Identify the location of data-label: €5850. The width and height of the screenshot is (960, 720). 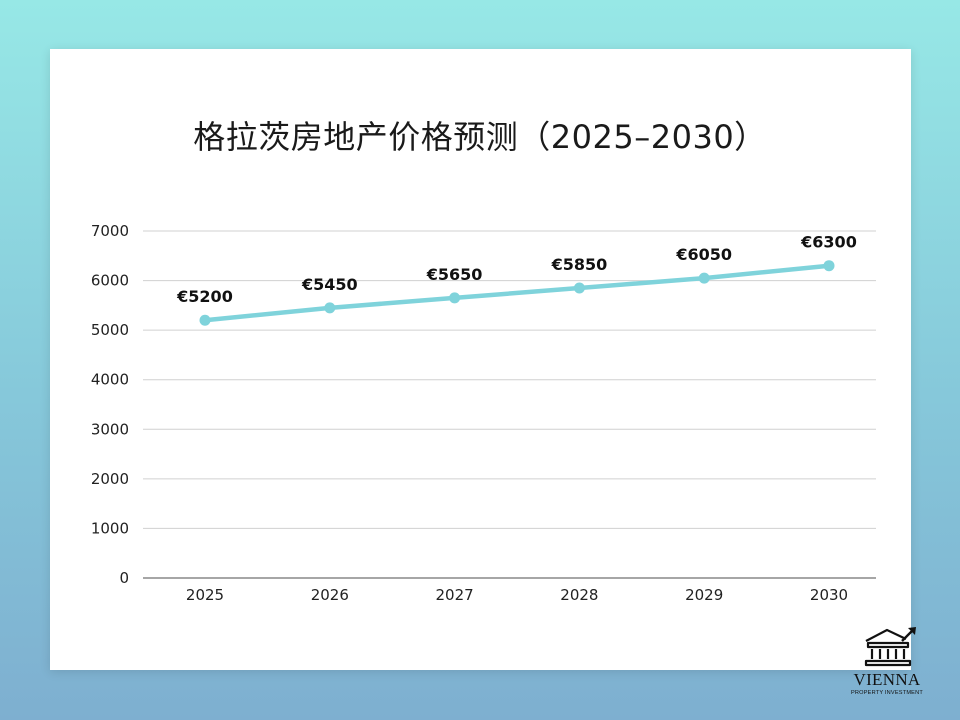
(579, 264).